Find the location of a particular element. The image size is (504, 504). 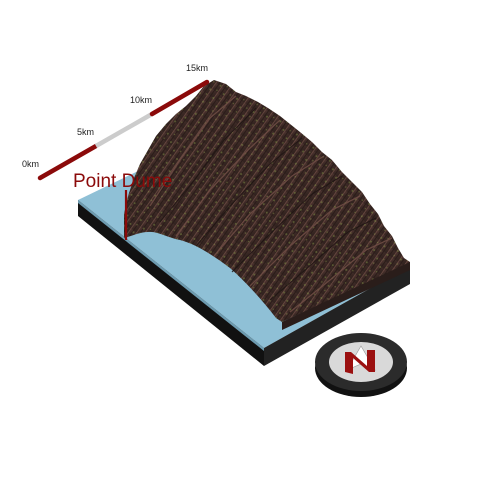

scale-tick-15: 15km is located at coordinates (197, 68).